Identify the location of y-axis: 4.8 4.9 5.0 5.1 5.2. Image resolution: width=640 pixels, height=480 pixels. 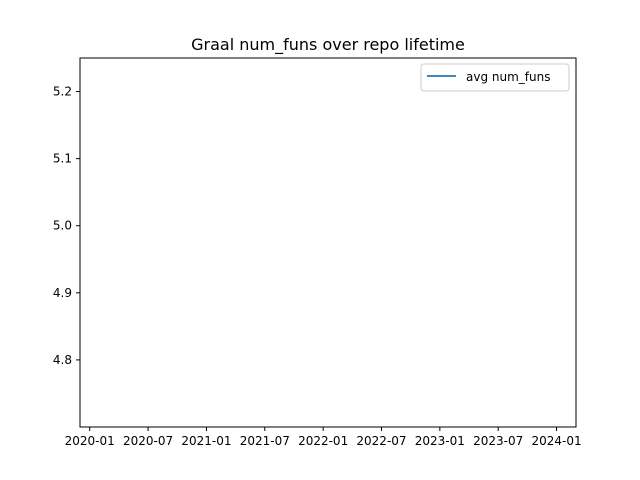
(66, 226).